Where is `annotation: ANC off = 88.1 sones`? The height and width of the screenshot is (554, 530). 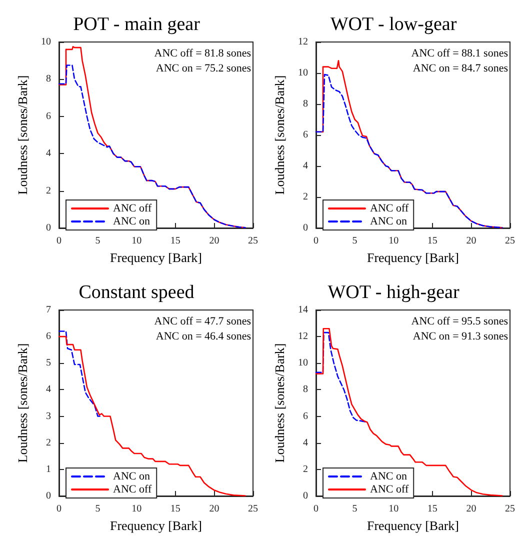
annotation: ANC off = 88.1 sones is located at coordinates (459, 54).